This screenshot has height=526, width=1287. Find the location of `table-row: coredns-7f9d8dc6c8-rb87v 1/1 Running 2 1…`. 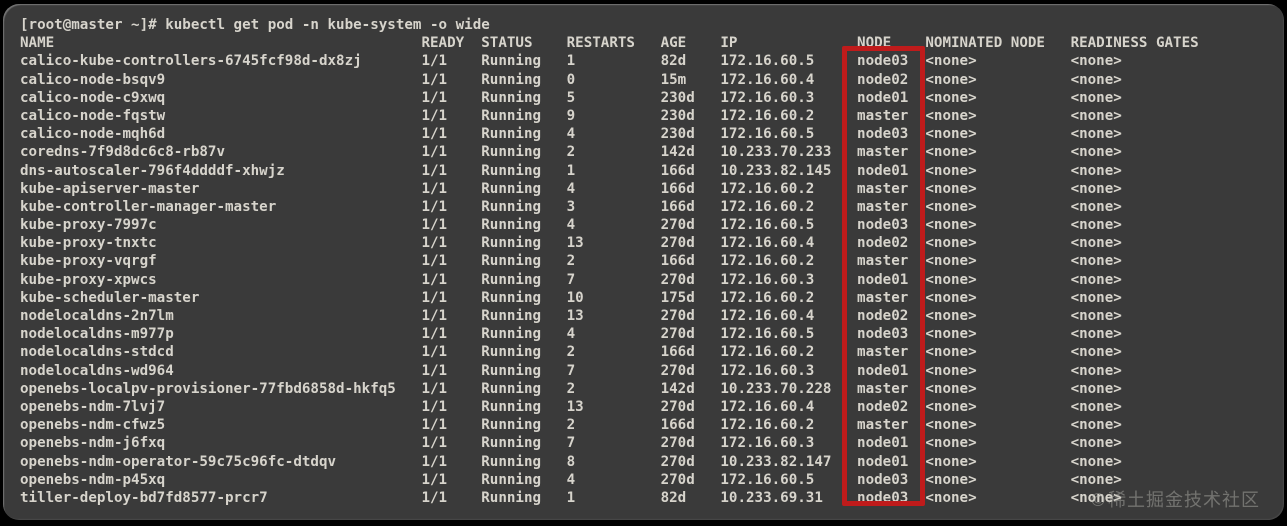

table-row: coredns-7f9d8dc6c8-rb87v 1/1 Running 2 1… is located at coordinates (652, 152).